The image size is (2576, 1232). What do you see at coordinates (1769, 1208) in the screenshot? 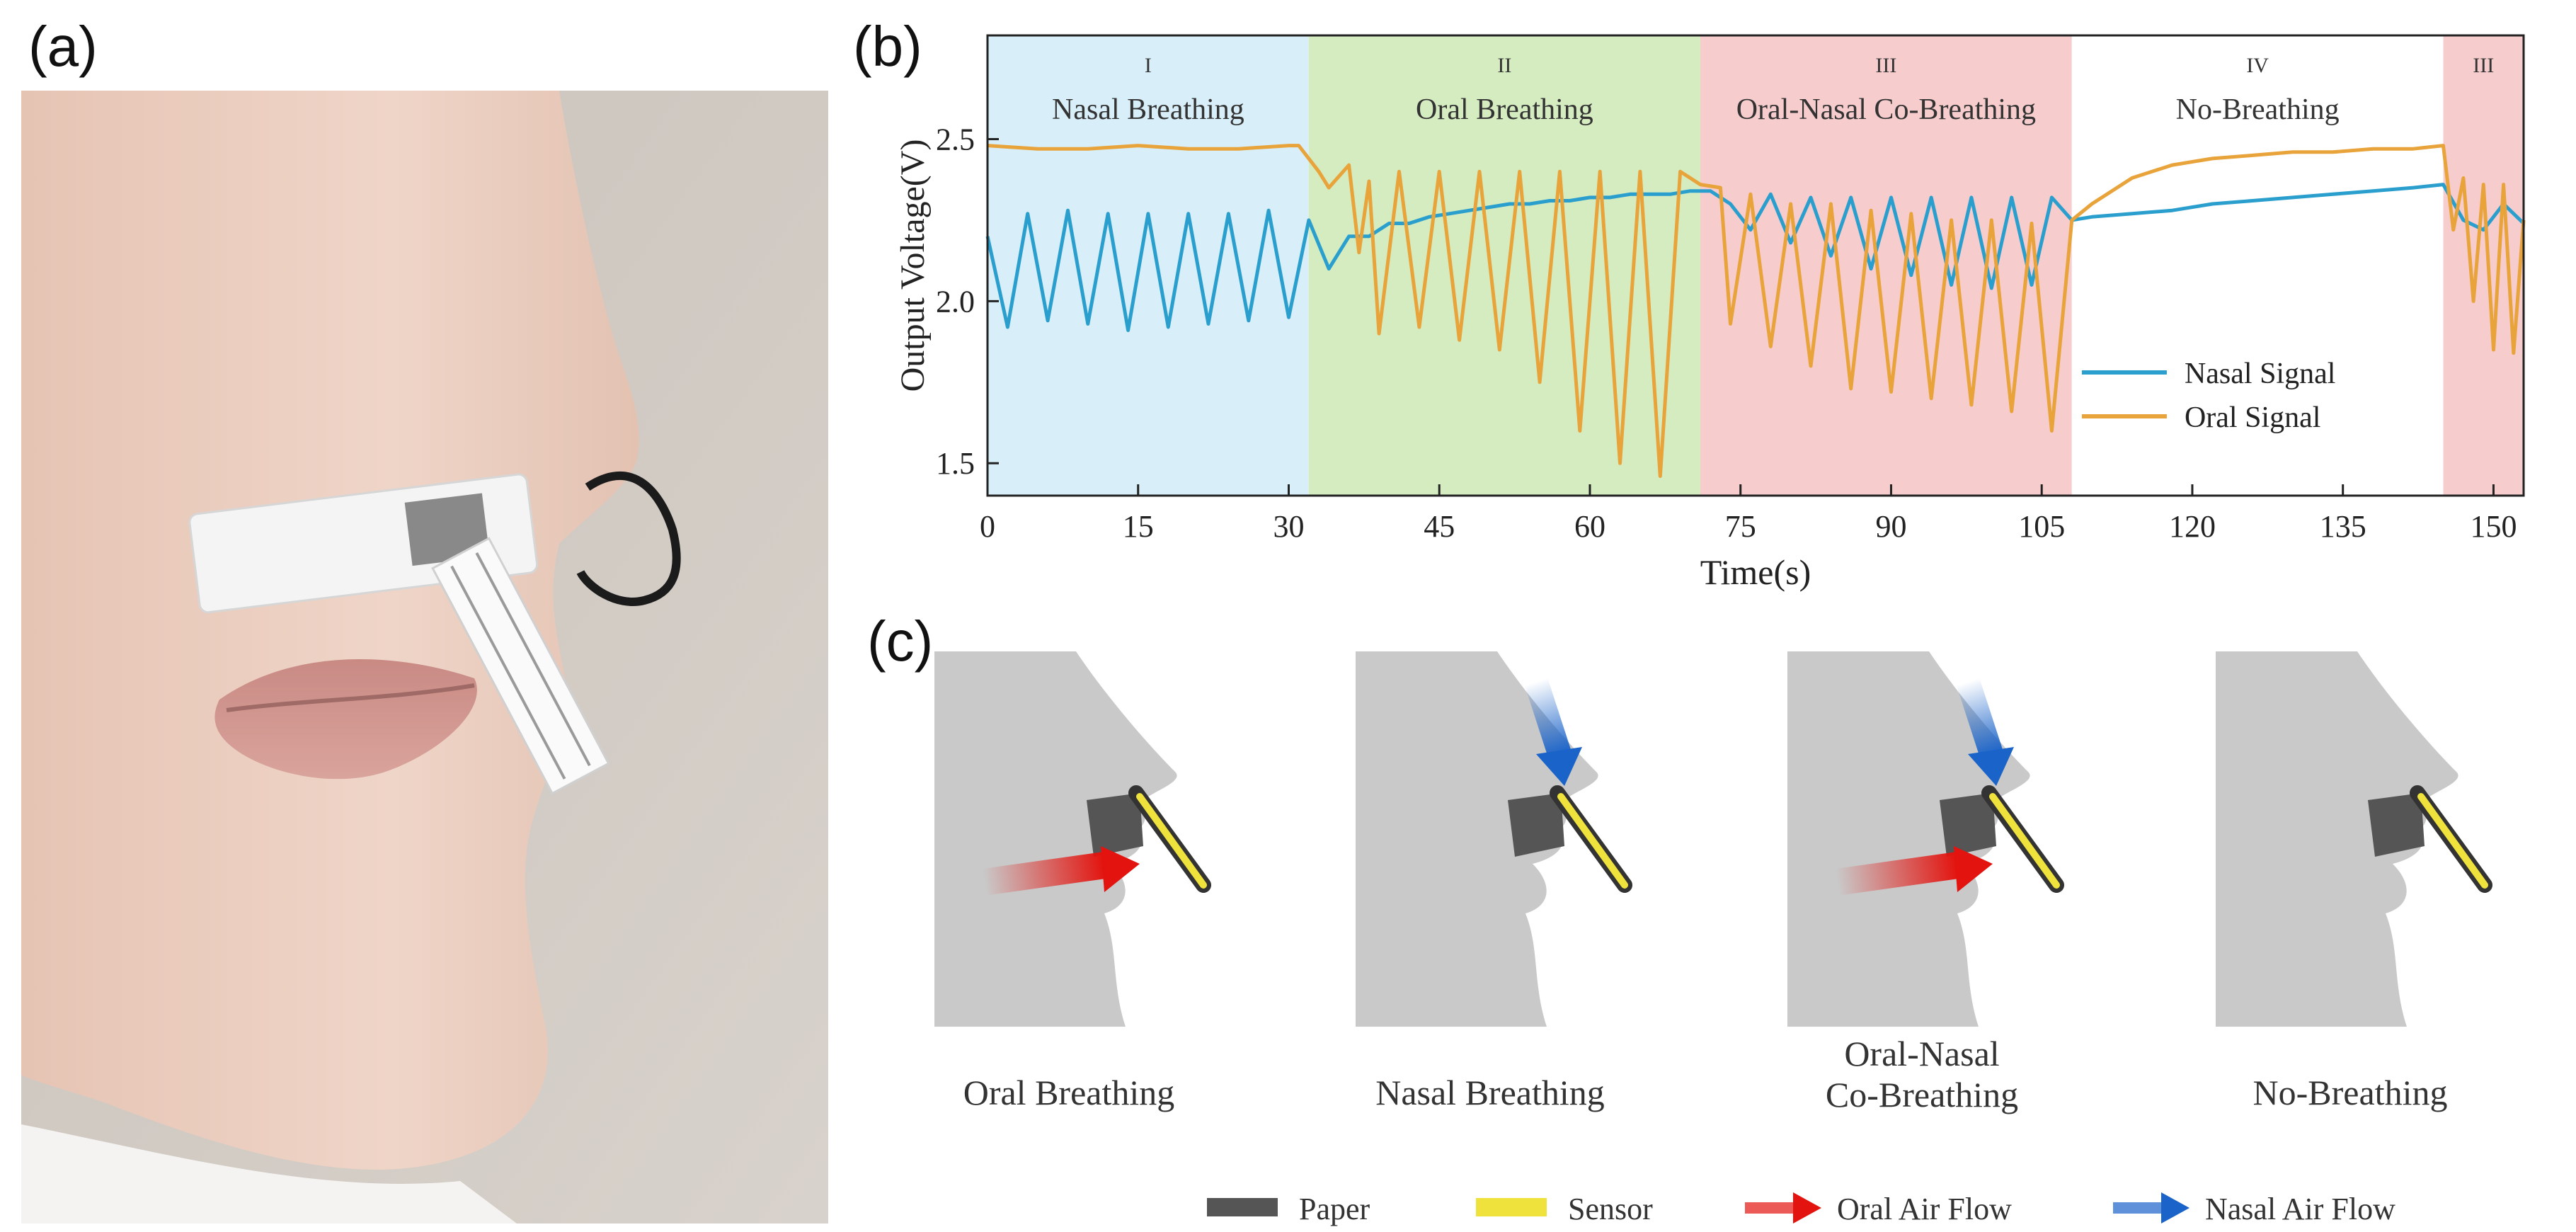
I see `legend-c-oral-arrow-shaft` at bounding box center [1769, 1208].